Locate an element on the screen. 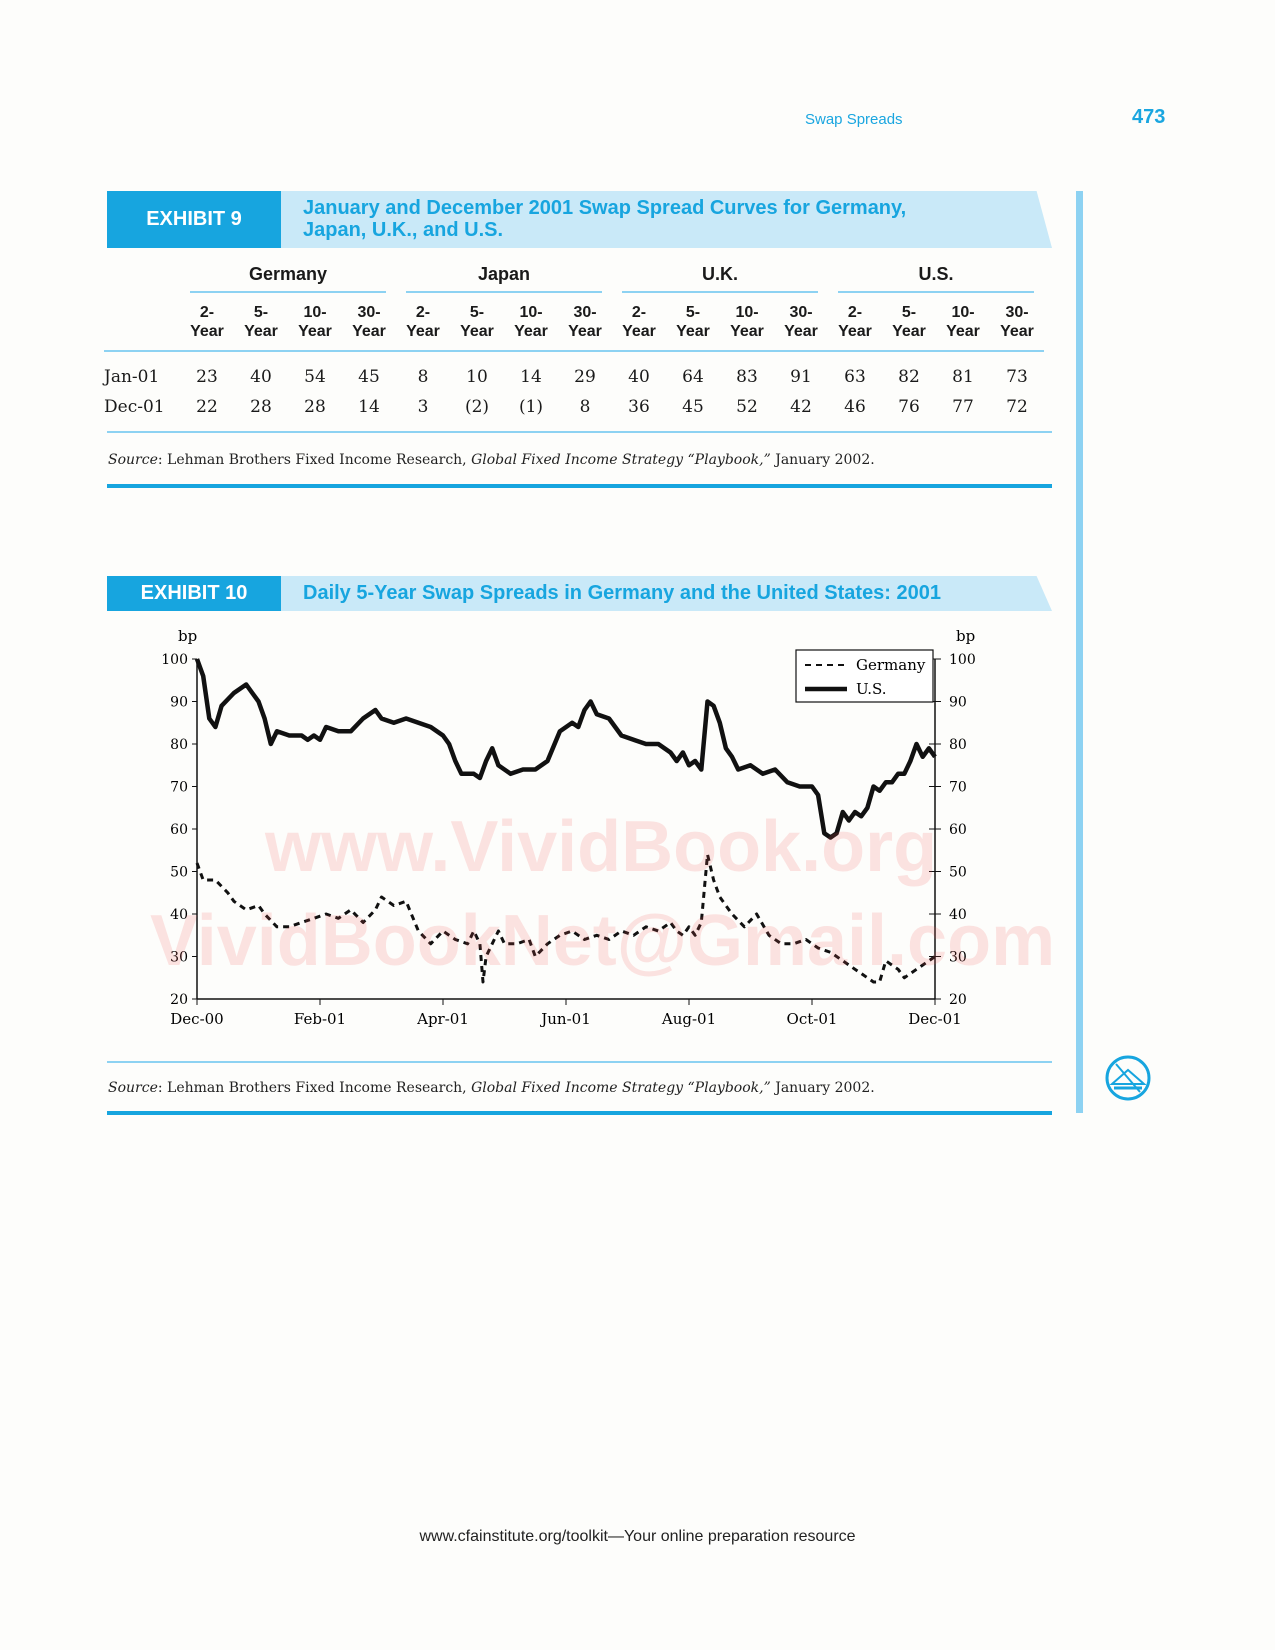 The height and width of the screenshot is (1650, 1275). table-cell: 14 is located at coordinates (369, 407).